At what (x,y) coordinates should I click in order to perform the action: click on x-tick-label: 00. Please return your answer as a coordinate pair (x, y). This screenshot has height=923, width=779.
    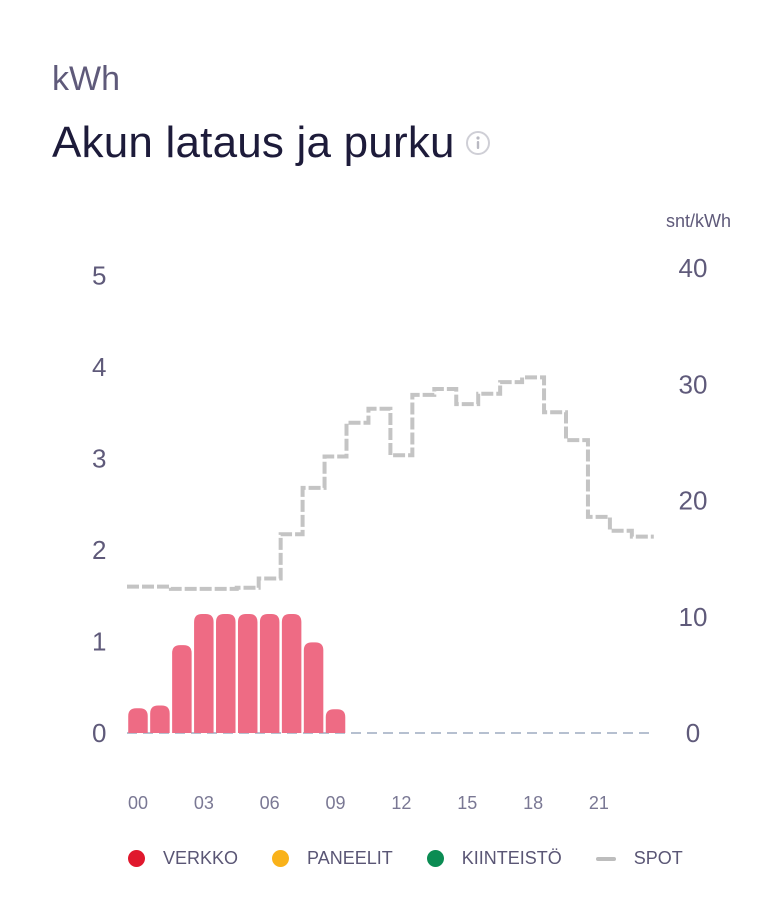
    Looking at the image, I should click on (138, 803).